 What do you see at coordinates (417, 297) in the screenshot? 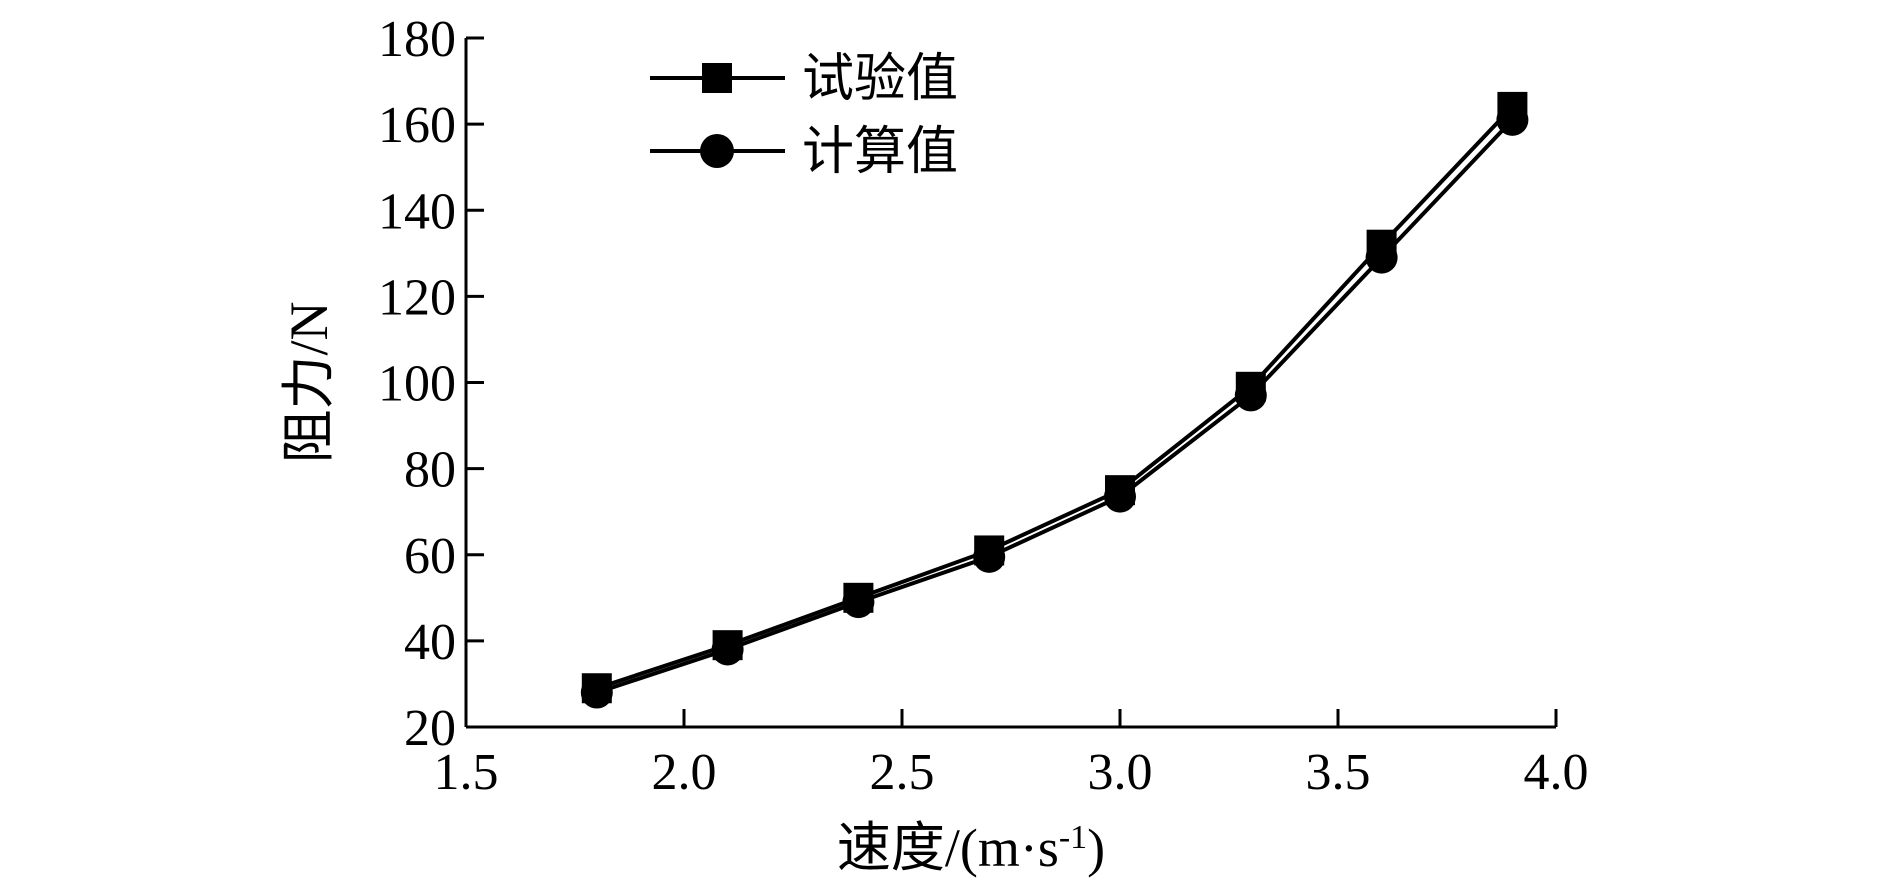
I see `y-tick-label: 120` at bounding box center [417, 297].